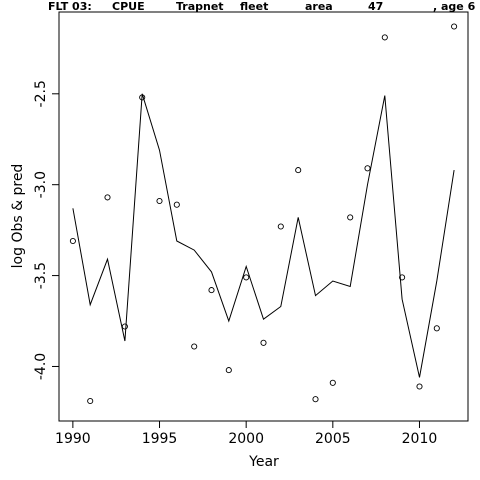  Describe the element at coordinates (41, 366) in the screenshot. I see `y-tick-label: -4.0` at that location.